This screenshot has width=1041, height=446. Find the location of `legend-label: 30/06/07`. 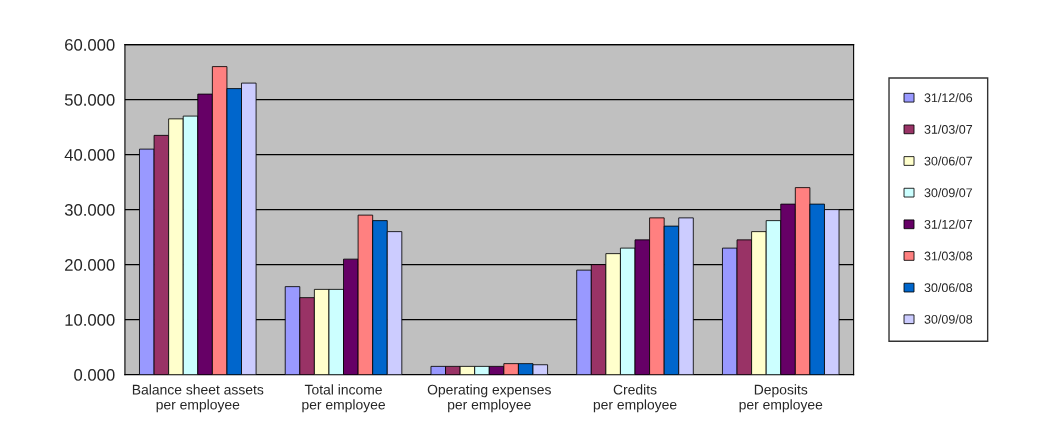

legend-label: 30/06/07 is located at coordinates (948, 161).